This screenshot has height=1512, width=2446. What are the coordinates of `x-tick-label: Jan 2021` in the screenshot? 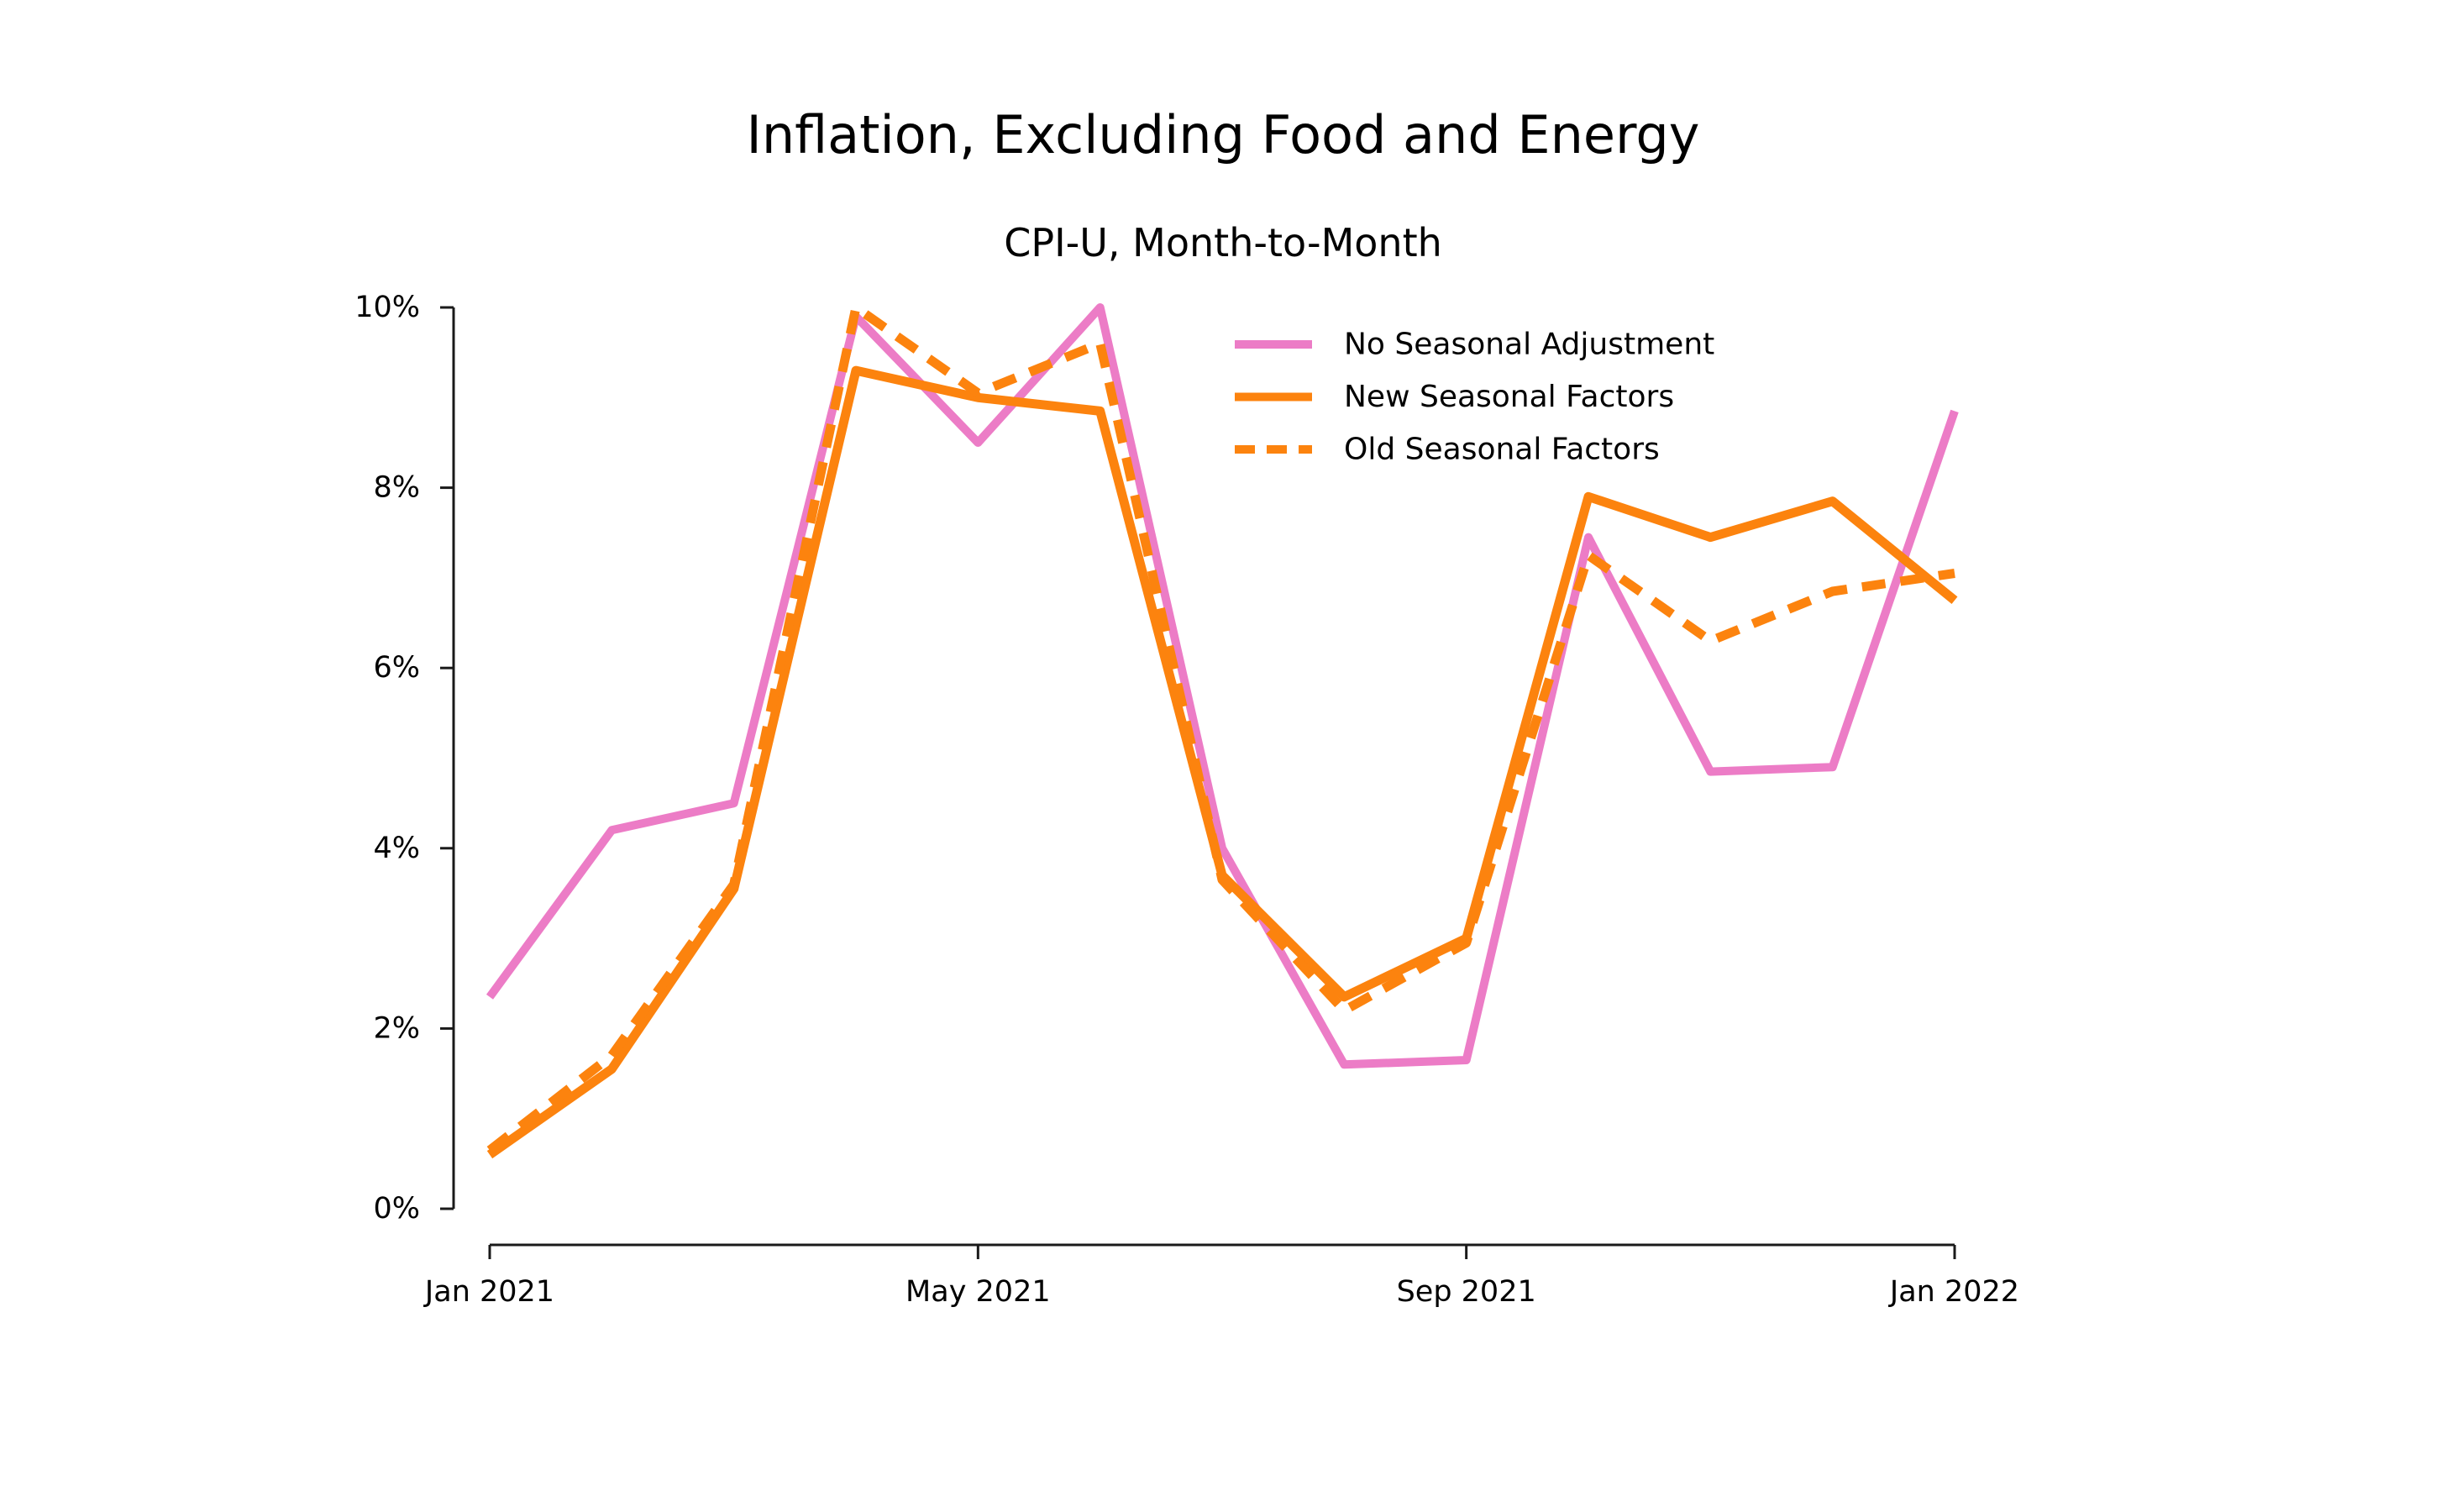 It's located at (488, 1292).